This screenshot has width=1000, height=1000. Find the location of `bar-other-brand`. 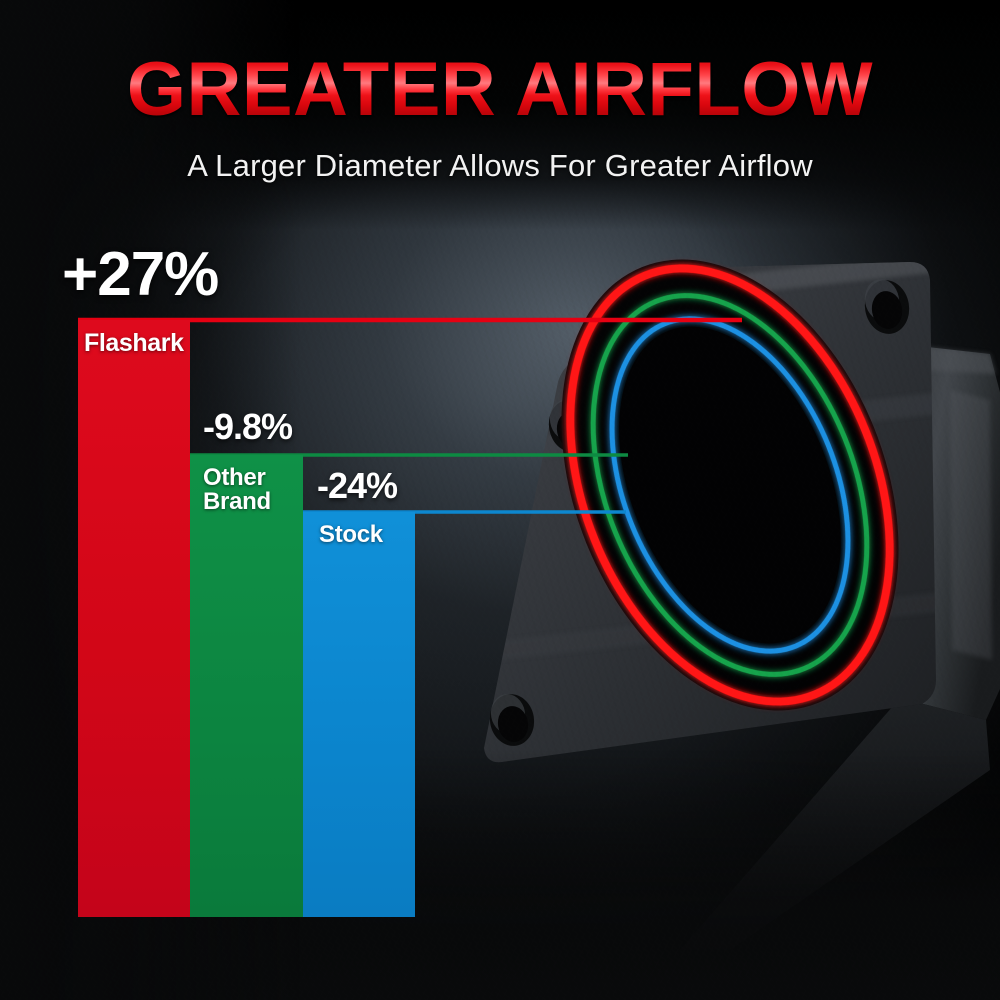

bar-other-brand is located at coordinates (246, 686).